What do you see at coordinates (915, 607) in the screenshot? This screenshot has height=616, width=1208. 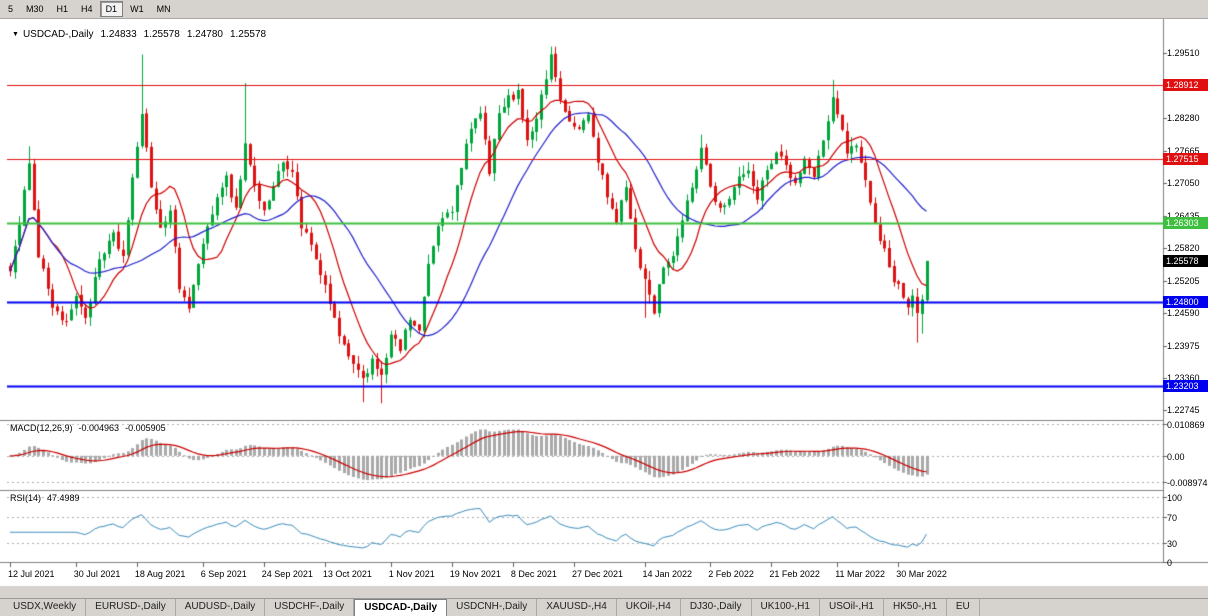 I see `symbol-tab-hk50-h1: HK50-,H1` at bounding box center [915, 607].